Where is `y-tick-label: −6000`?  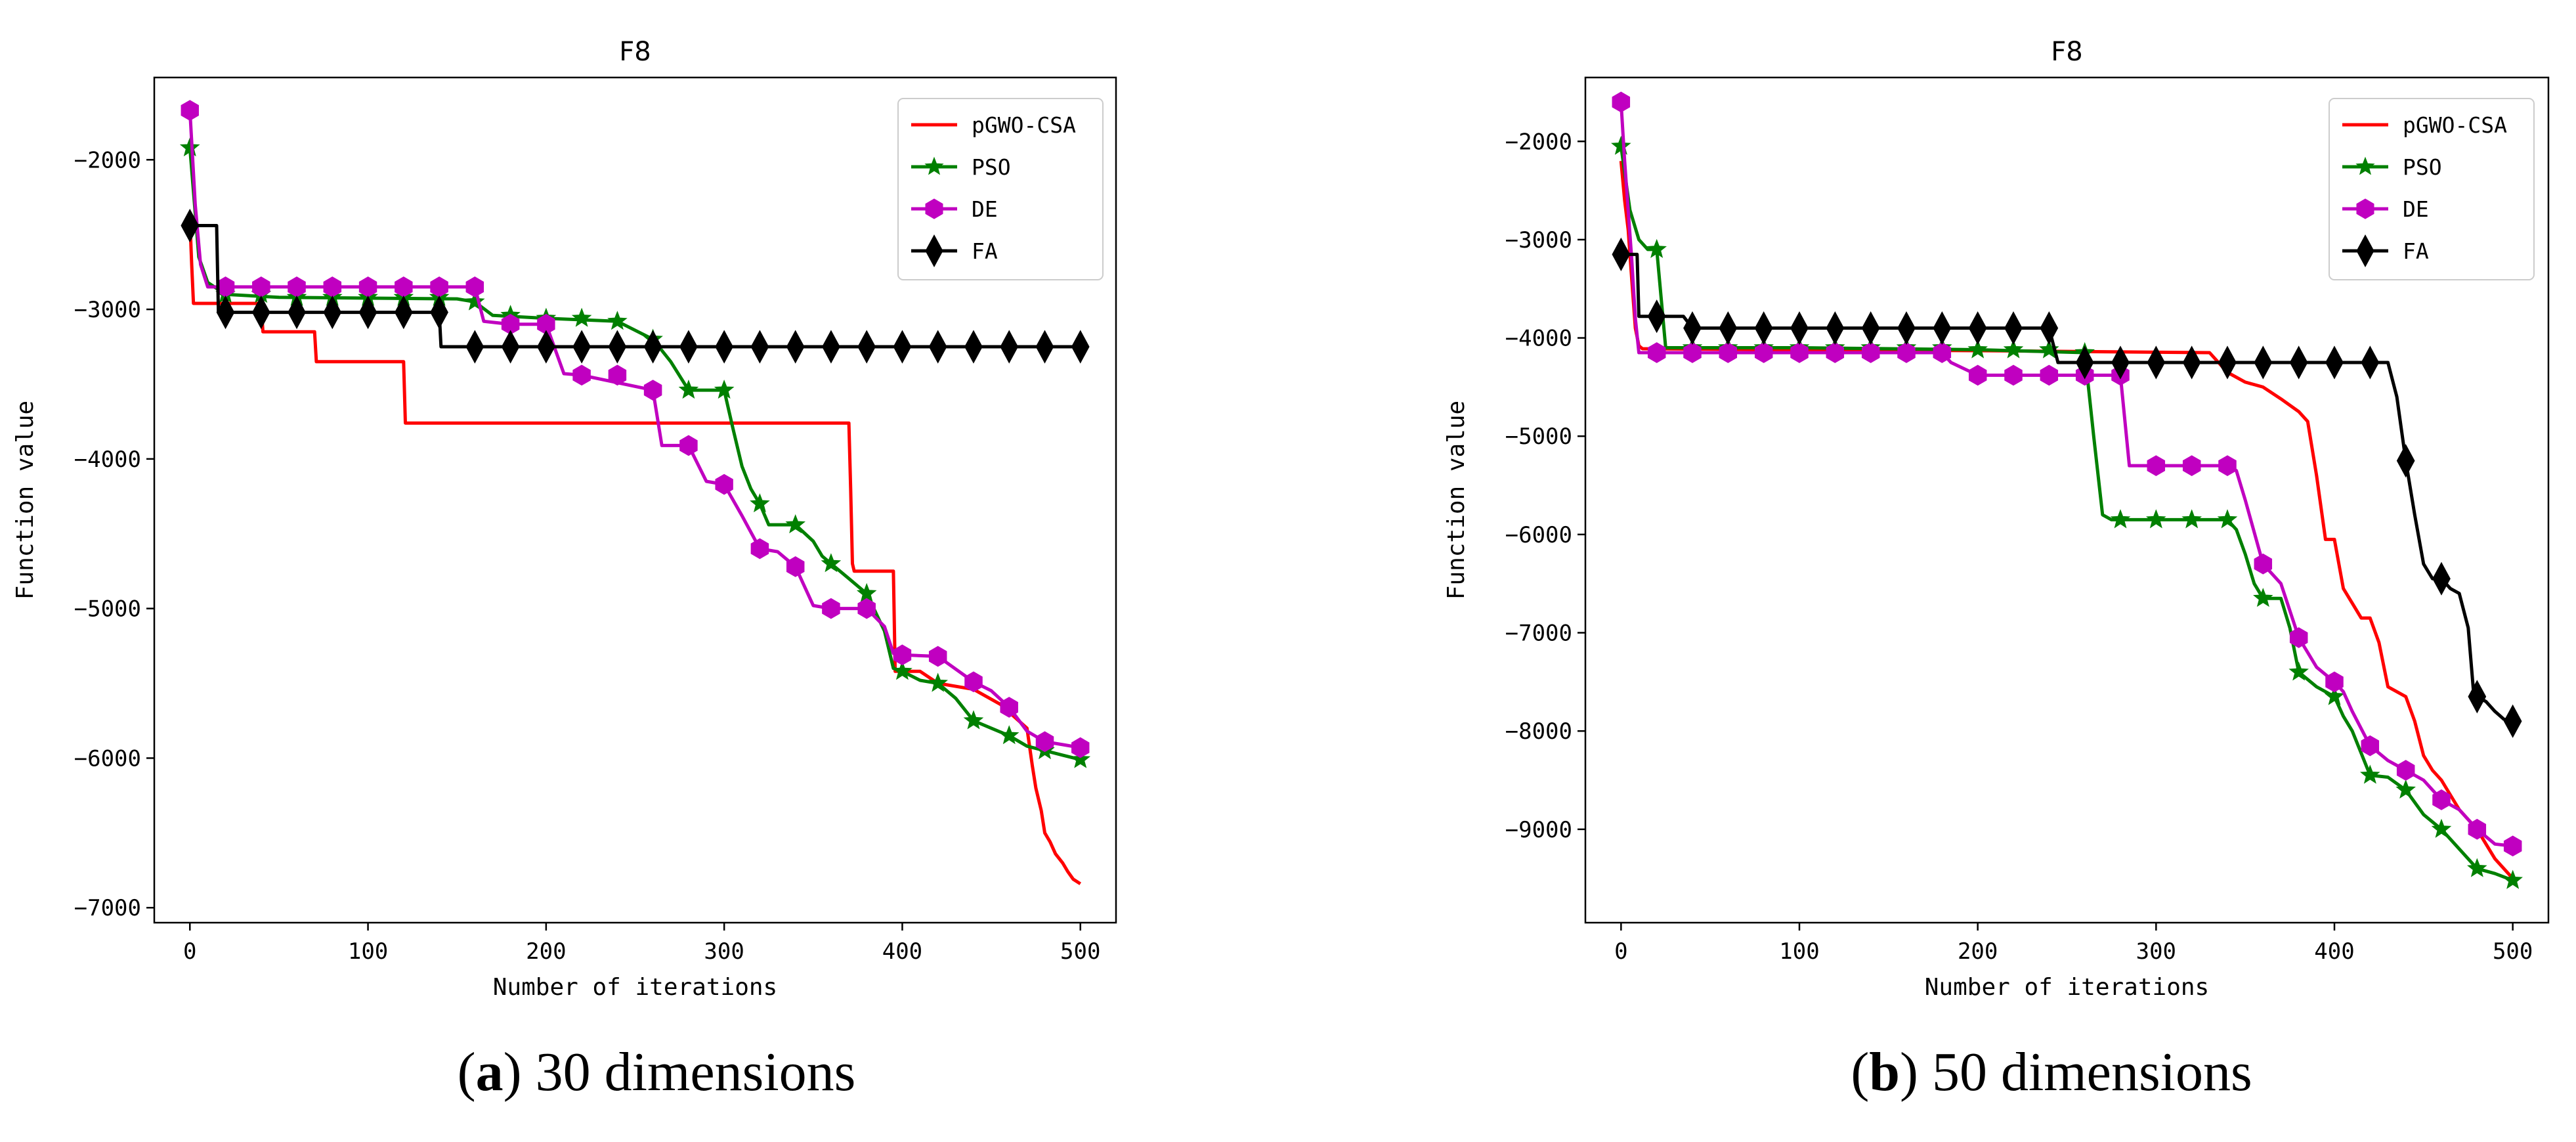 y-tick-label: −6000 is located at coordinates (1538, 535).